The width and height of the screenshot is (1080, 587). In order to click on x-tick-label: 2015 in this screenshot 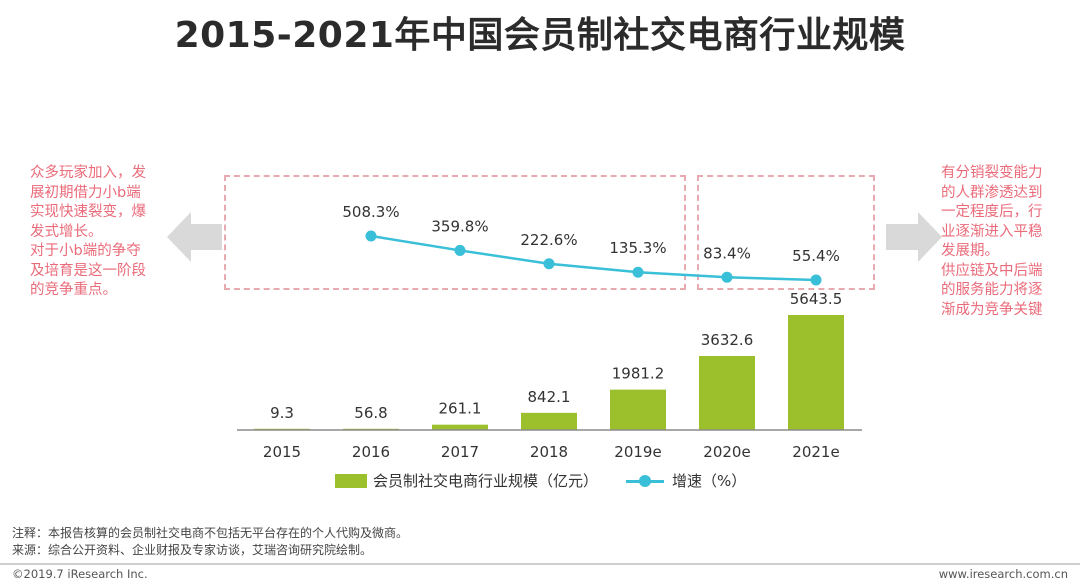, I will do `click(282, 452)`.